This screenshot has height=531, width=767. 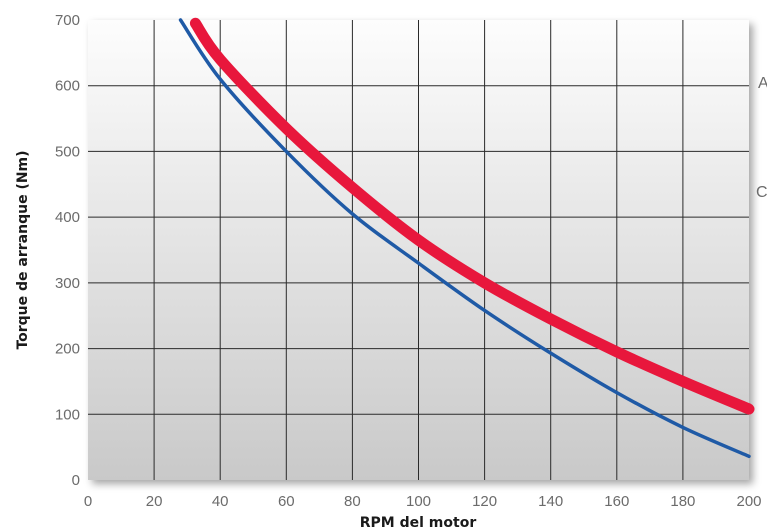 I want to click on y-tick-label: 300, so click(x=67, y=283).